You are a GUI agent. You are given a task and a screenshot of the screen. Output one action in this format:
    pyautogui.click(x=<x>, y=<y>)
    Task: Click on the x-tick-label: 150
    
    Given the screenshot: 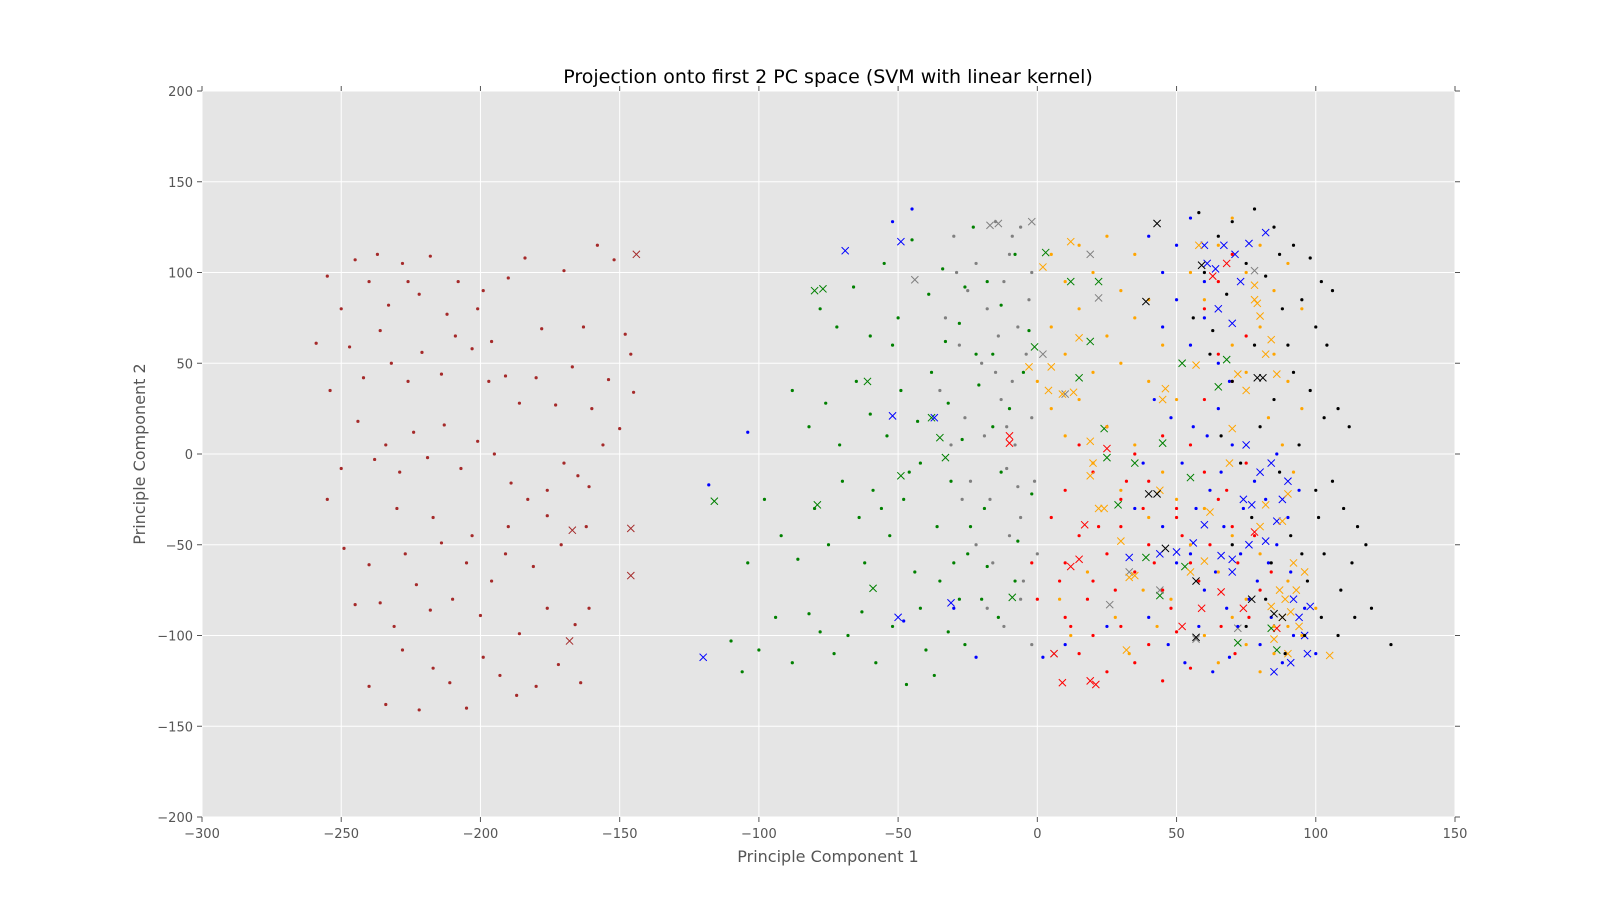 What is the action you would take?
    pyautogui.click(x=1455, y=834)
    